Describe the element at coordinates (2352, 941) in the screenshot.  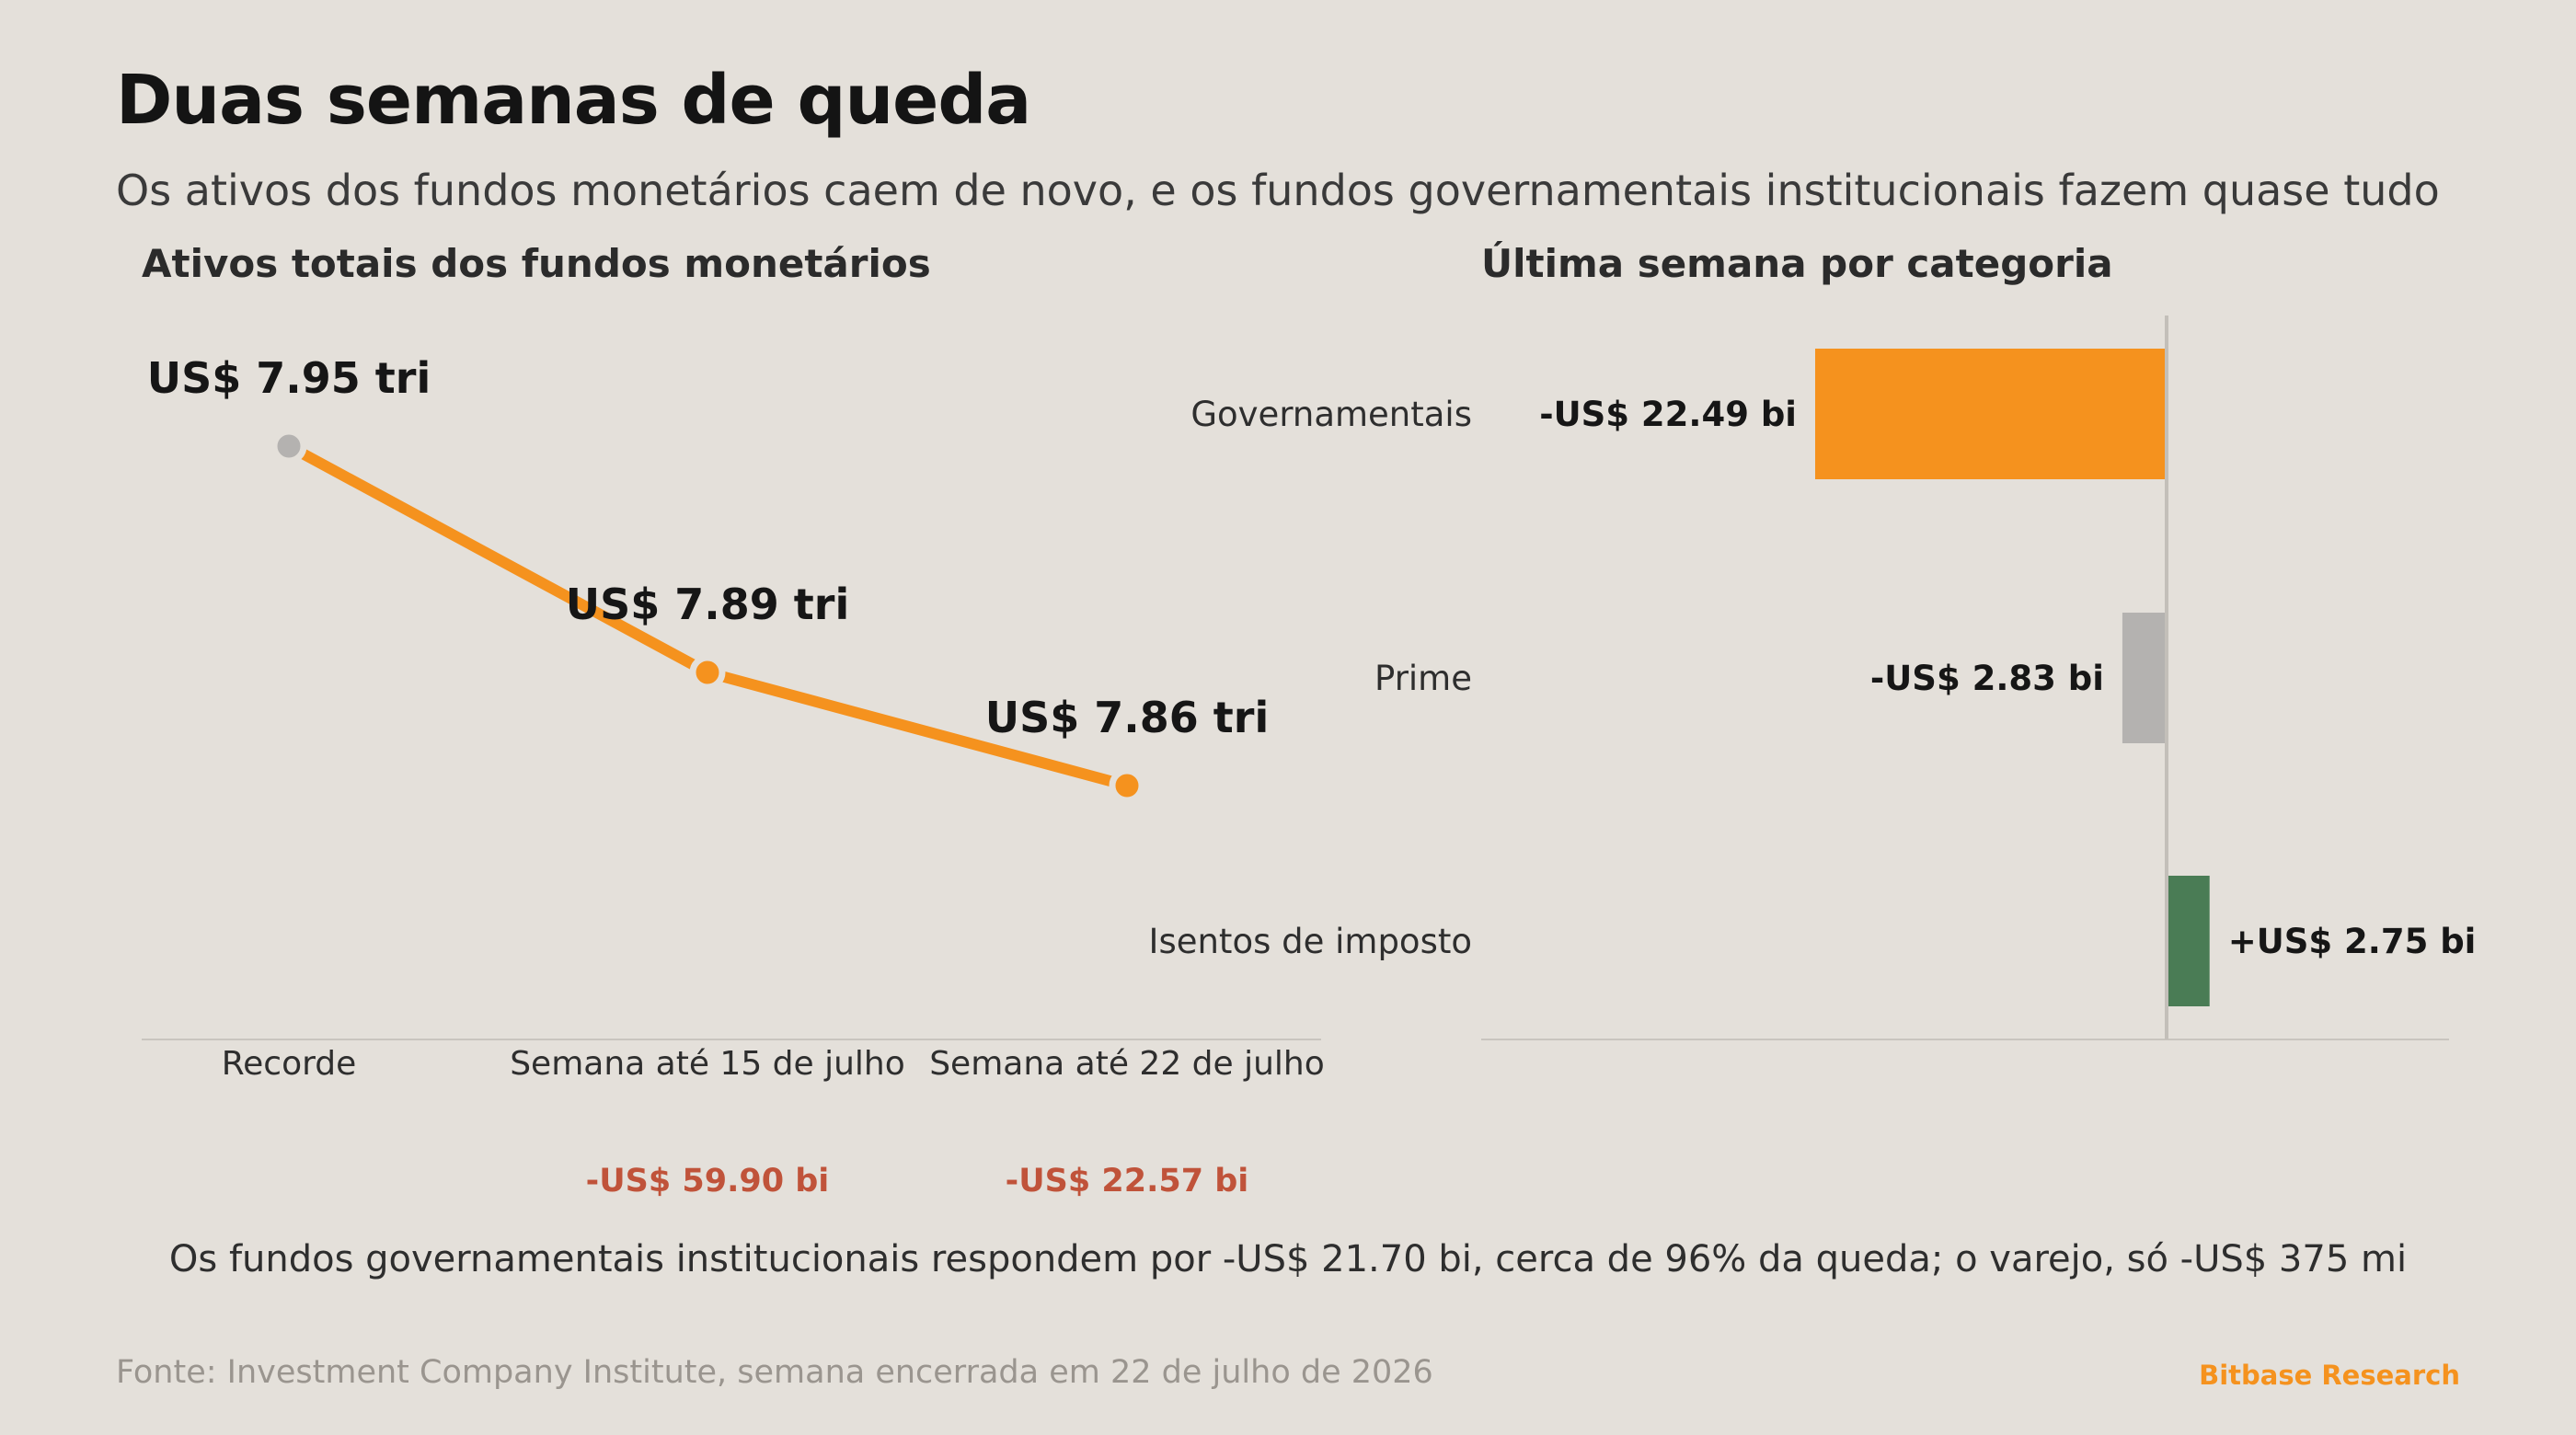
I see `bar-value-label-3: +US$ 2.75 bi` at that location.